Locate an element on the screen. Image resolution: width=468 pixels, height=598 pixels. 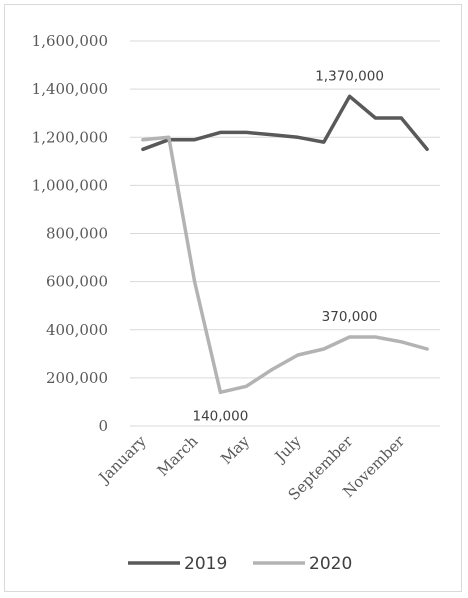
x-tick-label: January is located at coordinates (122, 460).